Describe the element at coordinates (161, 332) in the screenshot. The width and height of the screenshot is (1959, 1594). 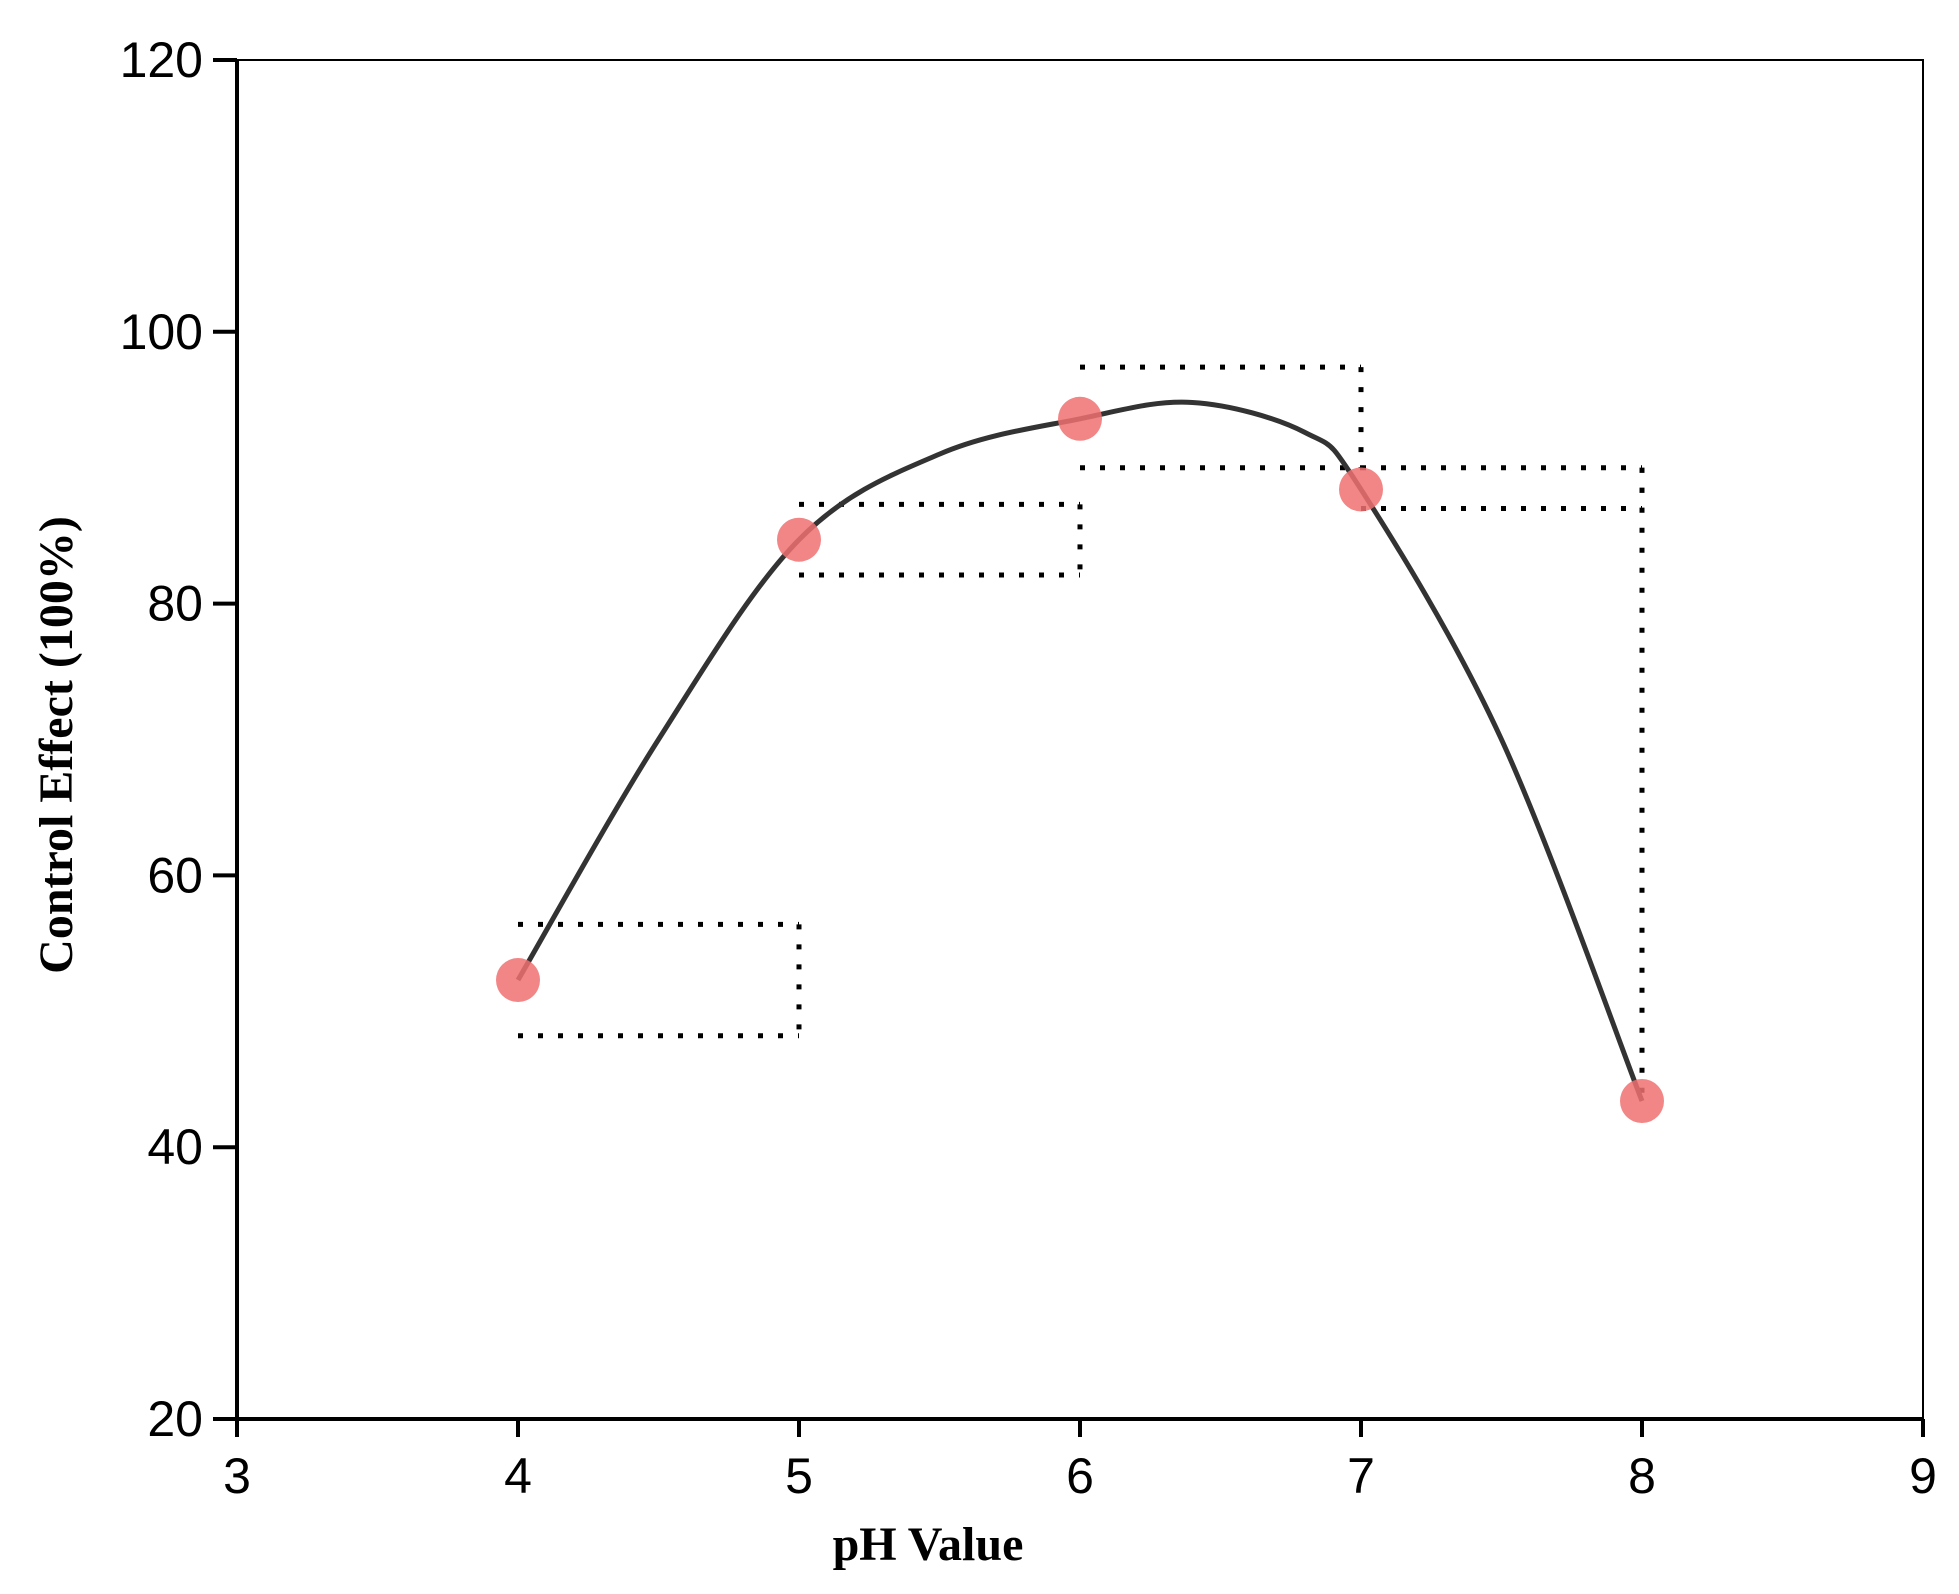
I see `y-tick-label: 100` at that location.